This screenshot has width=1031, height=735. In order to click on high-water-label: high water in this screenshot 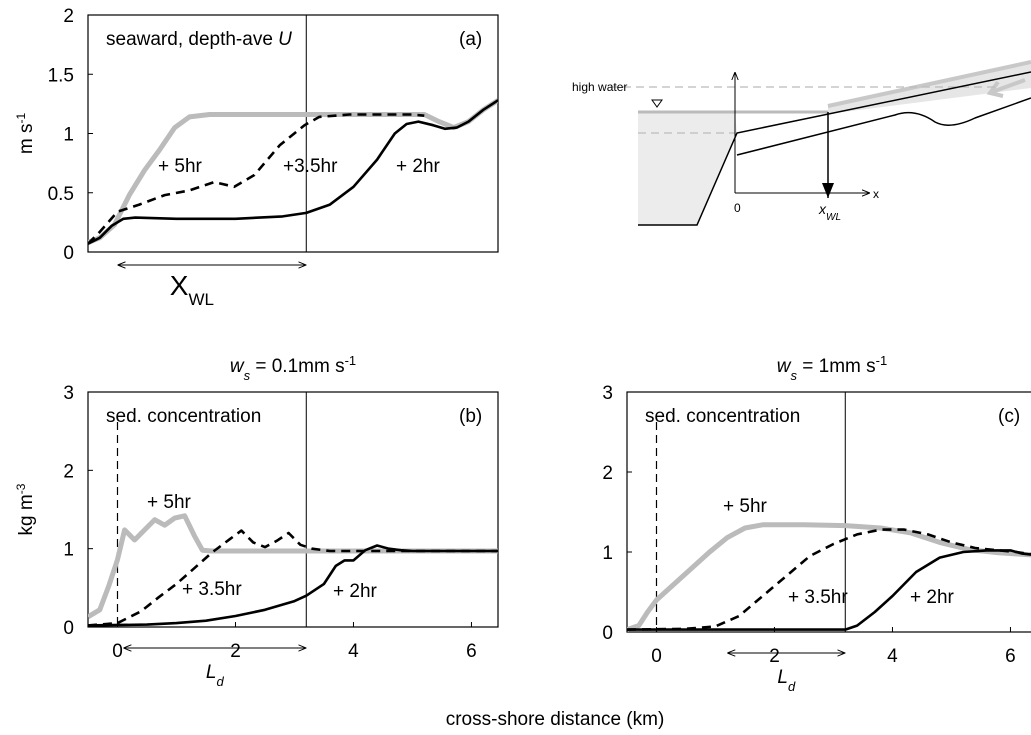, I will do `click(599, 87)`.